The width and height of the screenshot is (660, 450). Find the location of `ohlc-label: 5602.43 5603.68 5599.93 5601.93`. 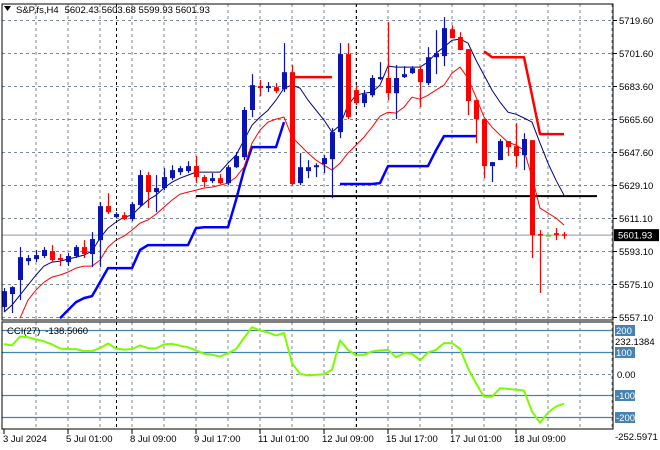

ohlc-label: 5602.43 5603.68 5599.93 5601.93 is located at coordinates (137, 10).